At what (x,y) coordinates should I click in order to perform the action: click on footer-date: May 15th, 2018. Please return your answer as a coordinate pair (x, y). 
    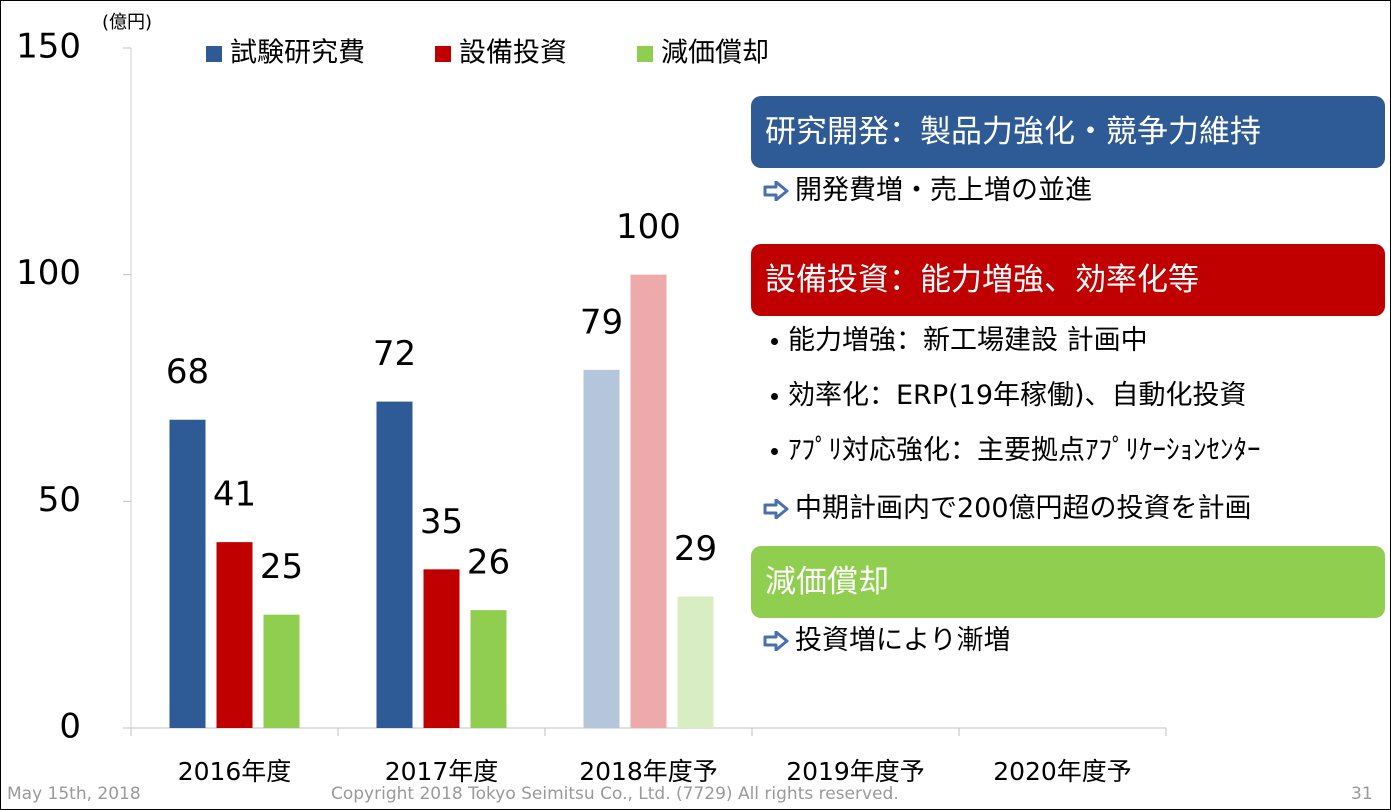
    Looking at the image, I should click on (74, 794).